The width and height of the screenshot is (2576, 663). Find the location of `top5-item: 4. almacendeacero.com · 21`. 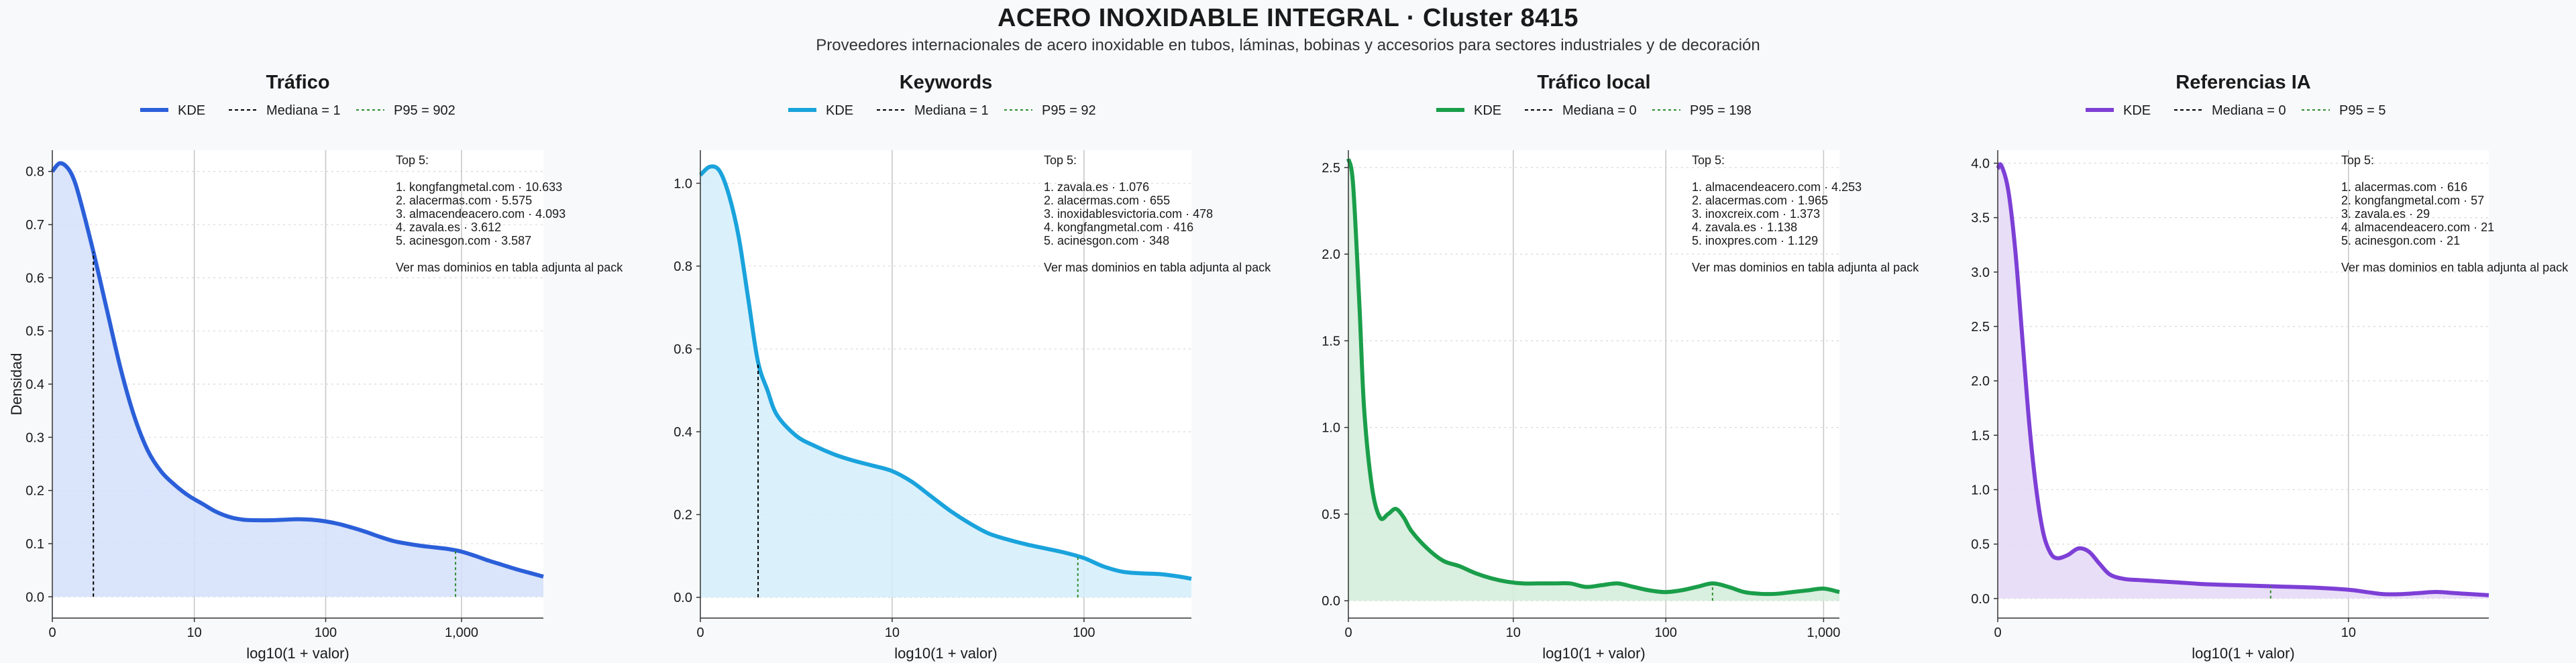

top5-item: 4. almacendeacero.com · 21 is located at coordinates (2417, 227).